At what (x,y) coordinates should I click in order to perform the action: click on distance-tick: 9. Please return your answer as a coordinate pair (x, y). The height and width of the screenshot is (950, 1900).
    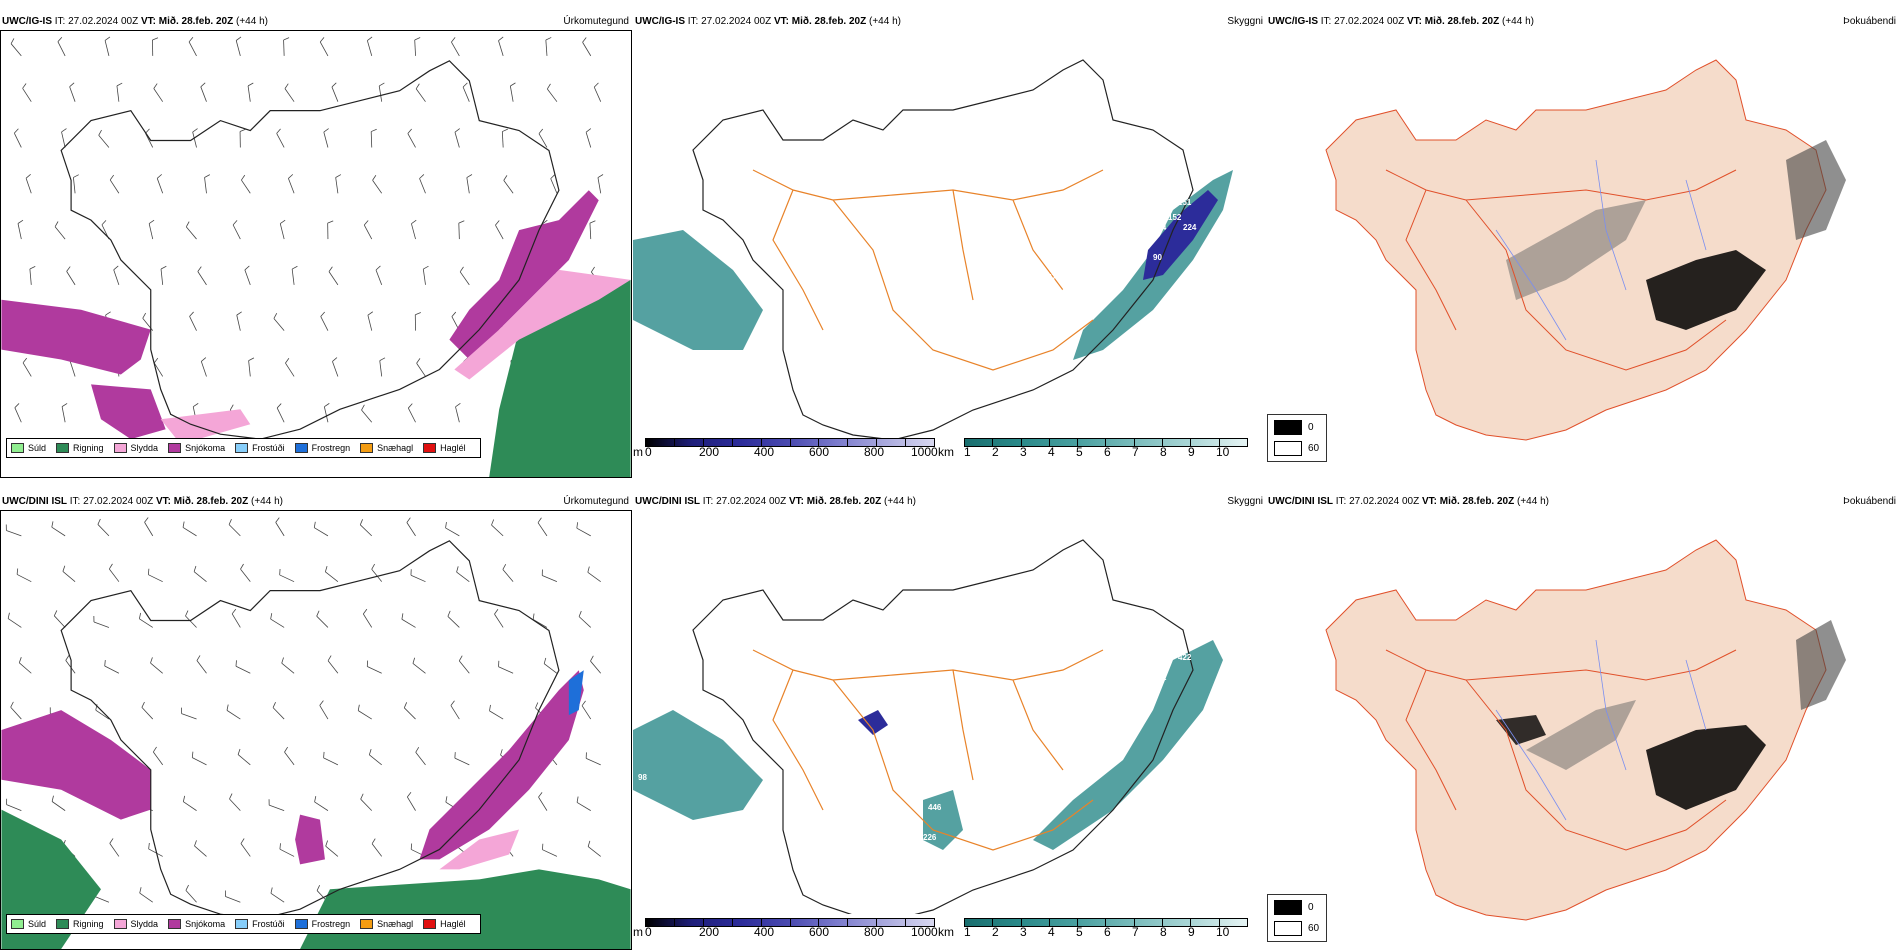
    Looking at the image, I should click on (1191, 932).